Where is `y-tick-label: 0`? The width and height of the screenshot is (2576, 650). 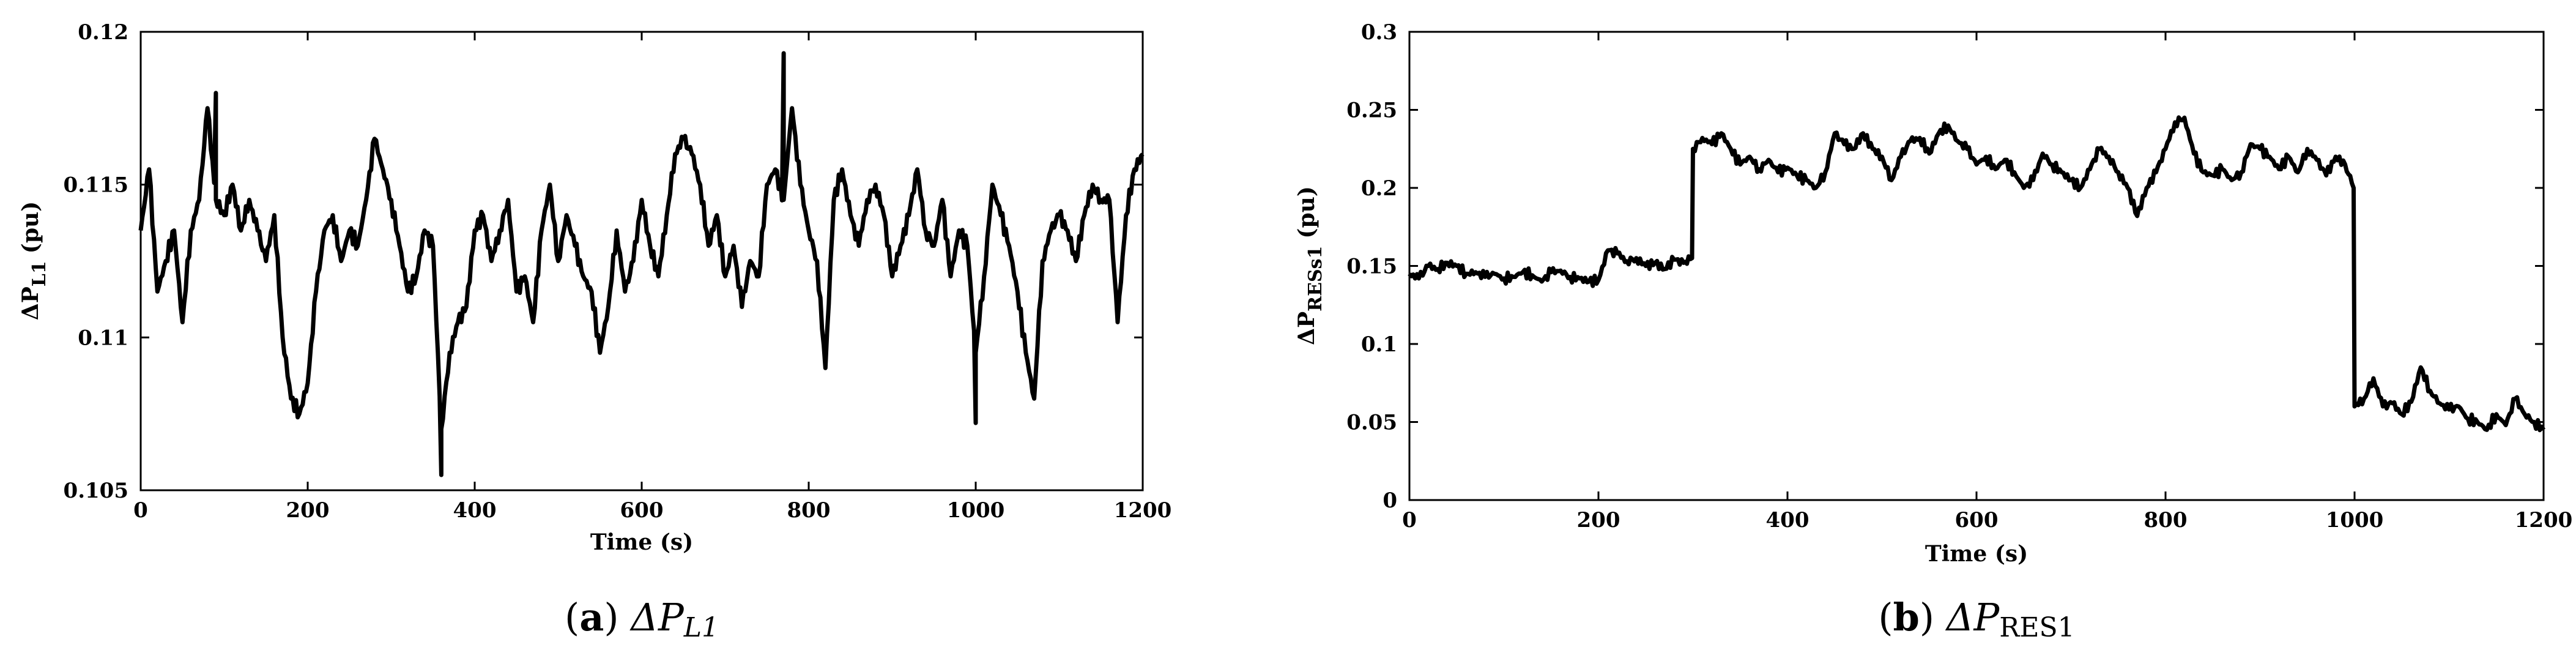 y-tick-label: 0 is located at coordinates (1390, 500).